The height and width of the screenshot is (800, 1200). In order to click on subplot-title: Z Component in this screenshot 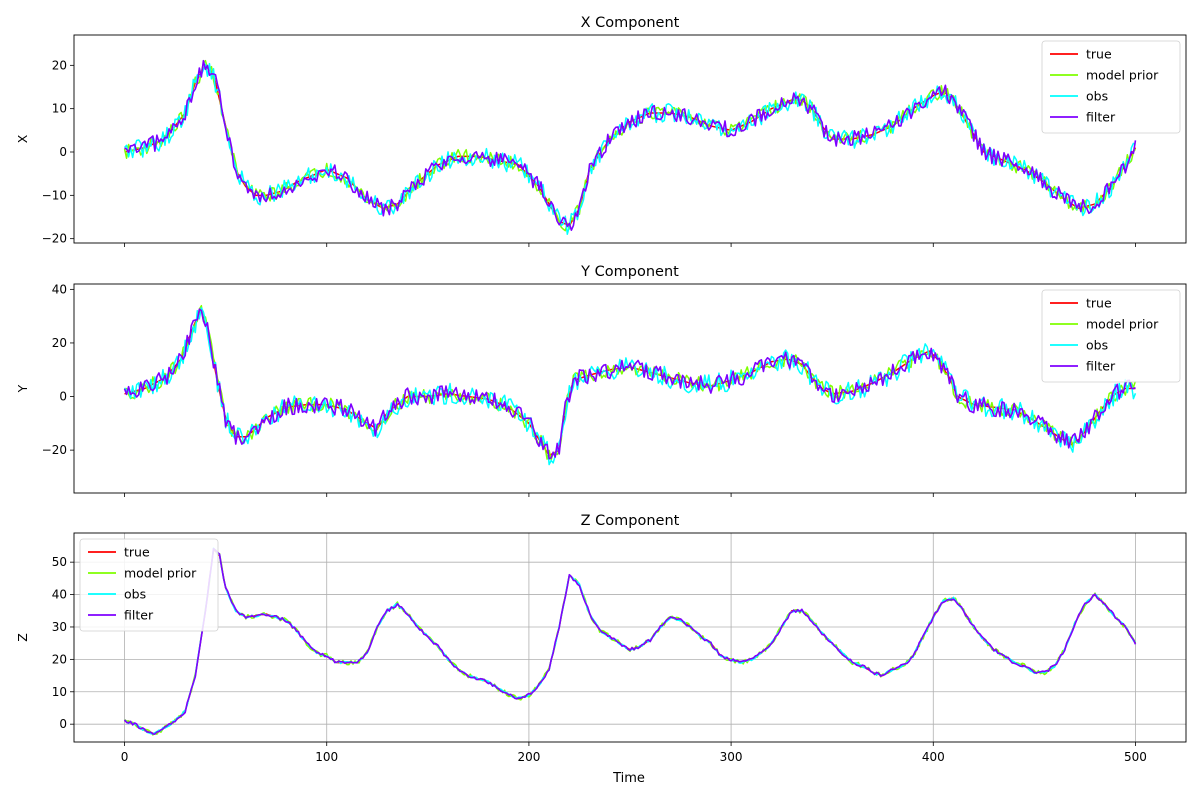, I will do `click(630, 521)`.